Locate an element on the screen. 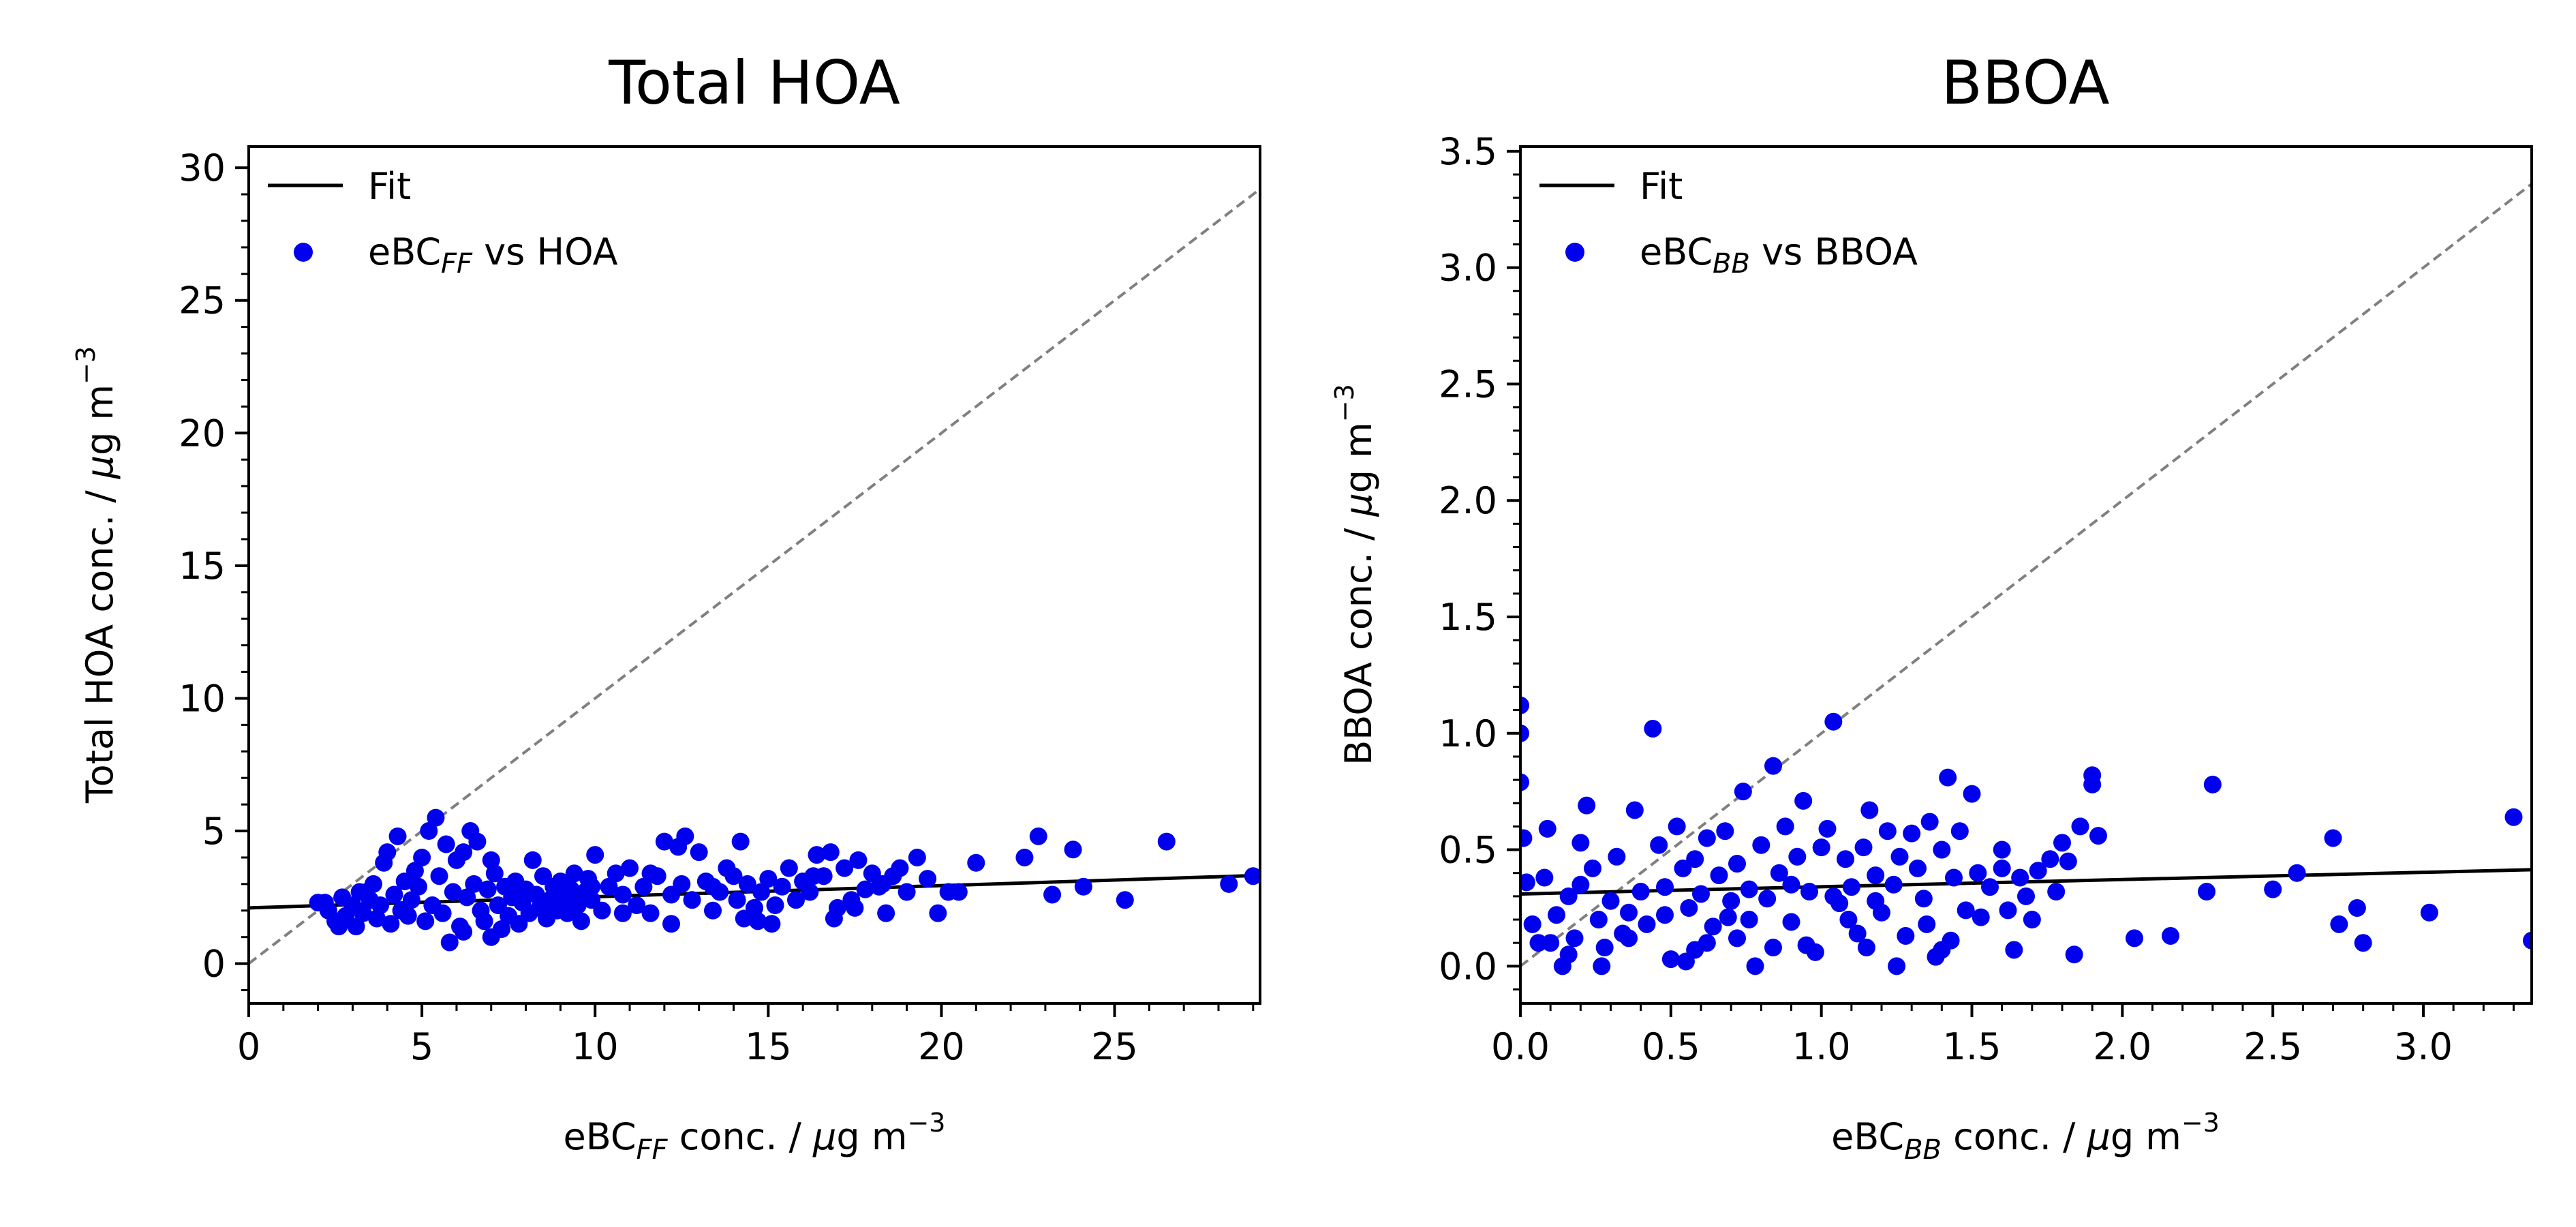 Image resolution: width=2576 pixels, height=1227 pixels. y-axis-label: Total HOA conc. / μg m−3 is located at coordinates (96, 575).